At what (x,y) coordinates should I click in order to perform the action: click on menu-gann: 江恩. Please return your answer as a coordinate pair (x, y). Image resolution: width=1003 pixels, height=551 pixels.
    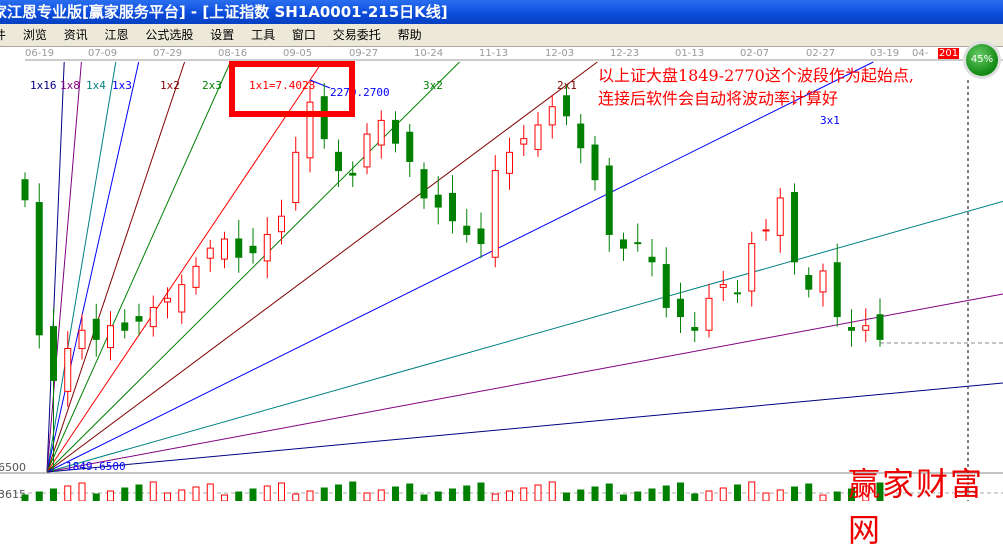
    Looking at the image, I should click on (116, 35).